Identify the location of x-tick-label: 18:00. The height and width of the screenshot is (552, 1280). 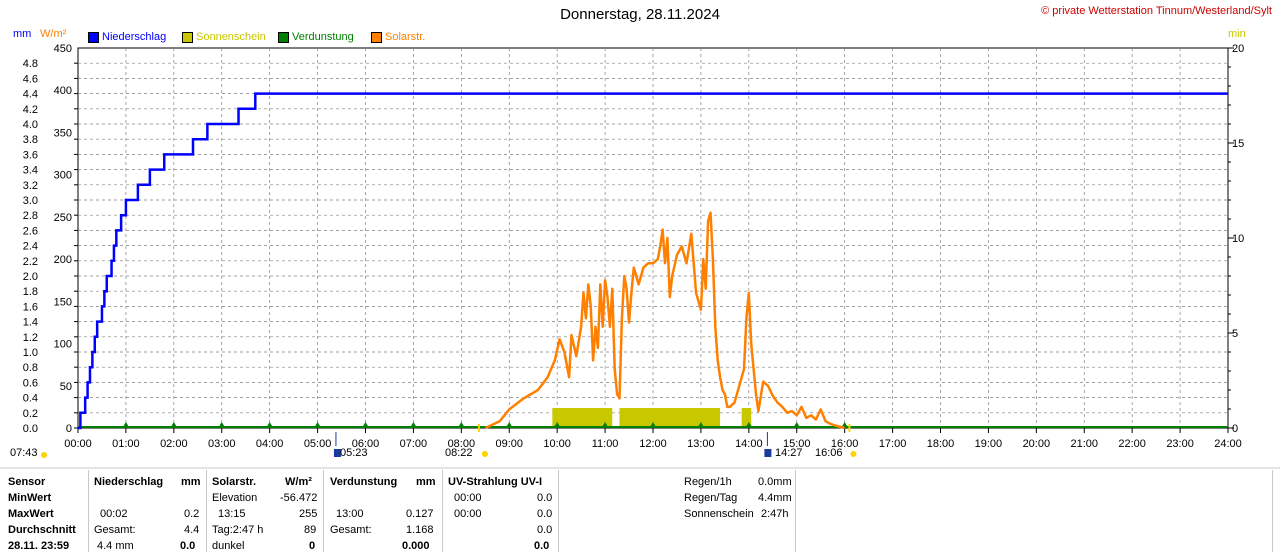
(941, 444).